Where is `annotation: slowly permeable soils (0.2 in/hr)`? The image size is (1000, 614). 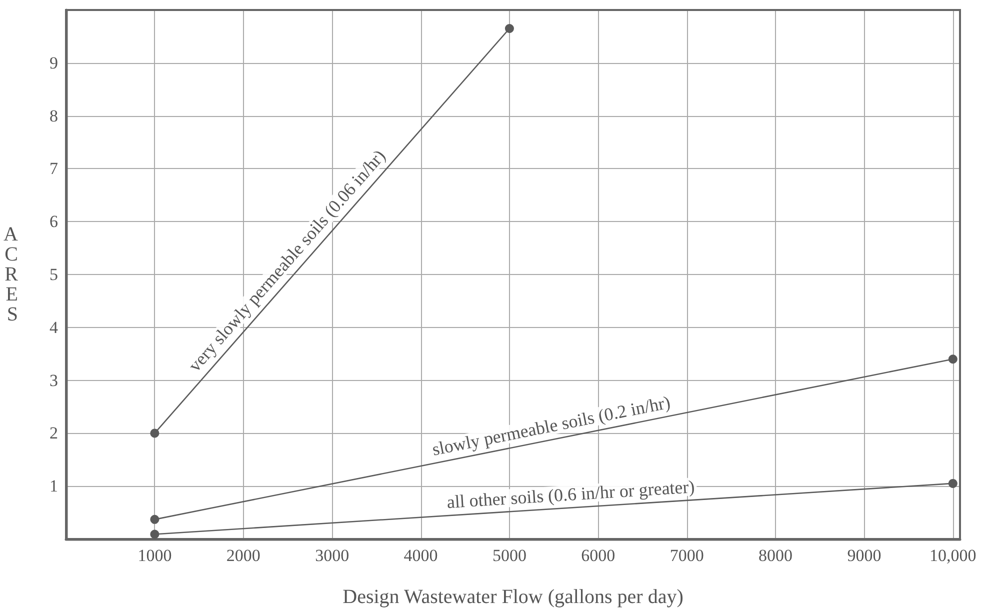
annotation: slowly permeable soils (0.2 in/hr) is located at coordinates (551, 426).